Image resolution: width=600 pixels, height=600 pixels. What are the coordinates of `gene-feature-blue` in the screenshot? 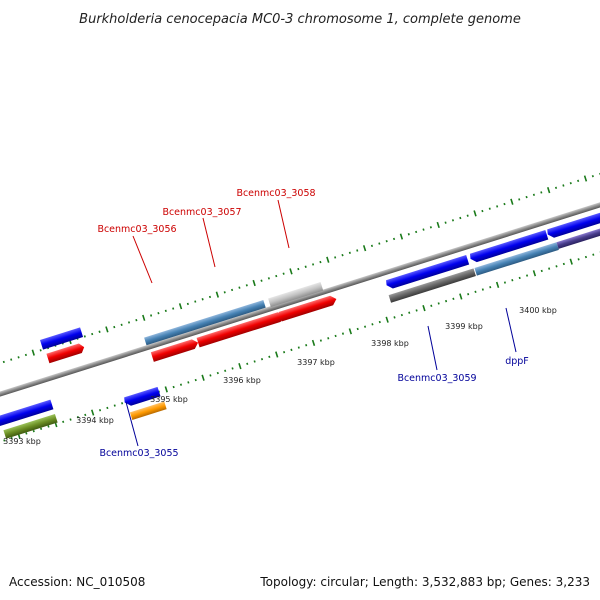 It's located at (62, 338).